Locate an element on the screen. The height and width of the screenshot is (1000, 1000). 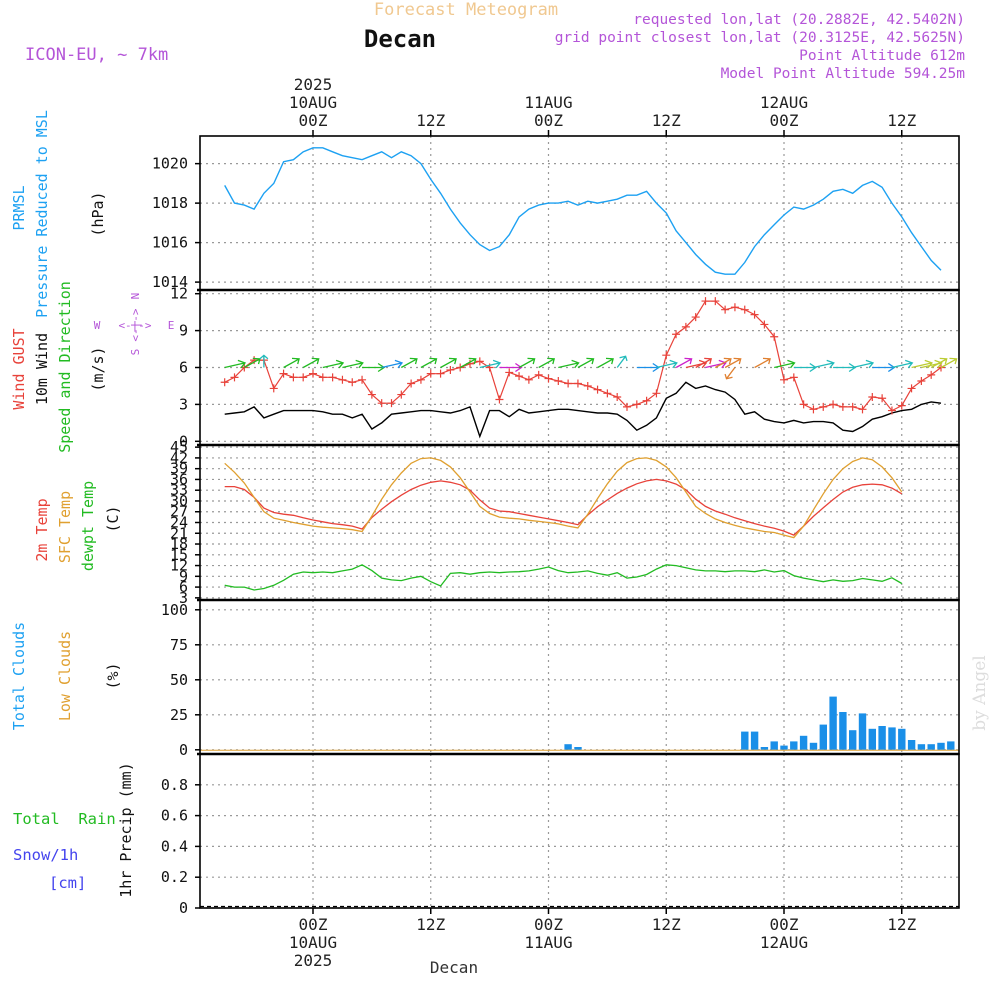
clouds-ytick-label: 100 is located at coordinates (174, 610).